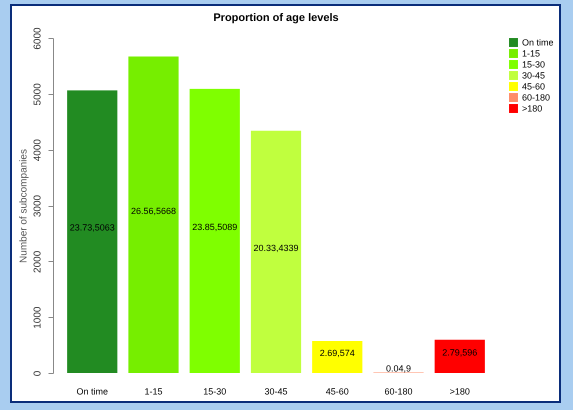 Image resolution: width=573 pixels, height=410 pixels. What do you see at coordinates (534, 87) in the screenshot?
I see `legend-label: 45-60` at bounding box center [534, 87].